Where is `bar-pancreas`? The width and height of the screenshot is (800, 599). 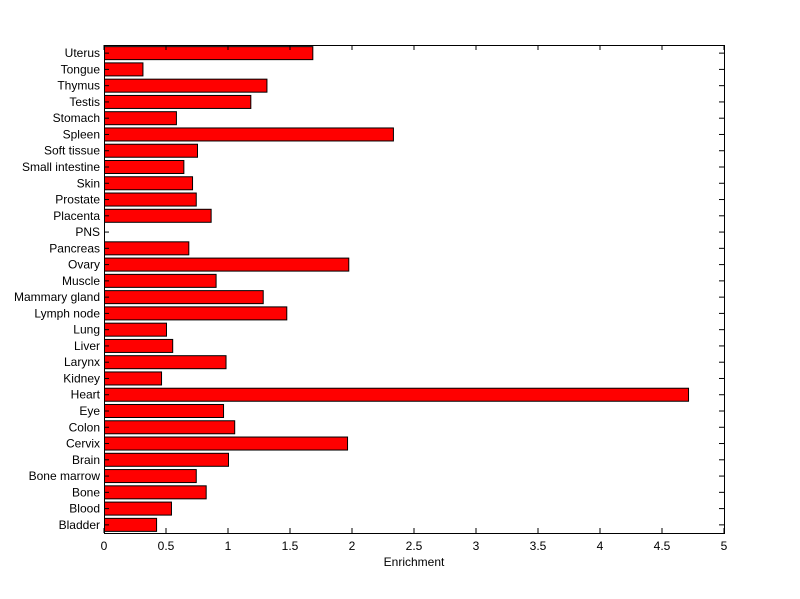
bar-pancreas is located at coordinates (147, 248).